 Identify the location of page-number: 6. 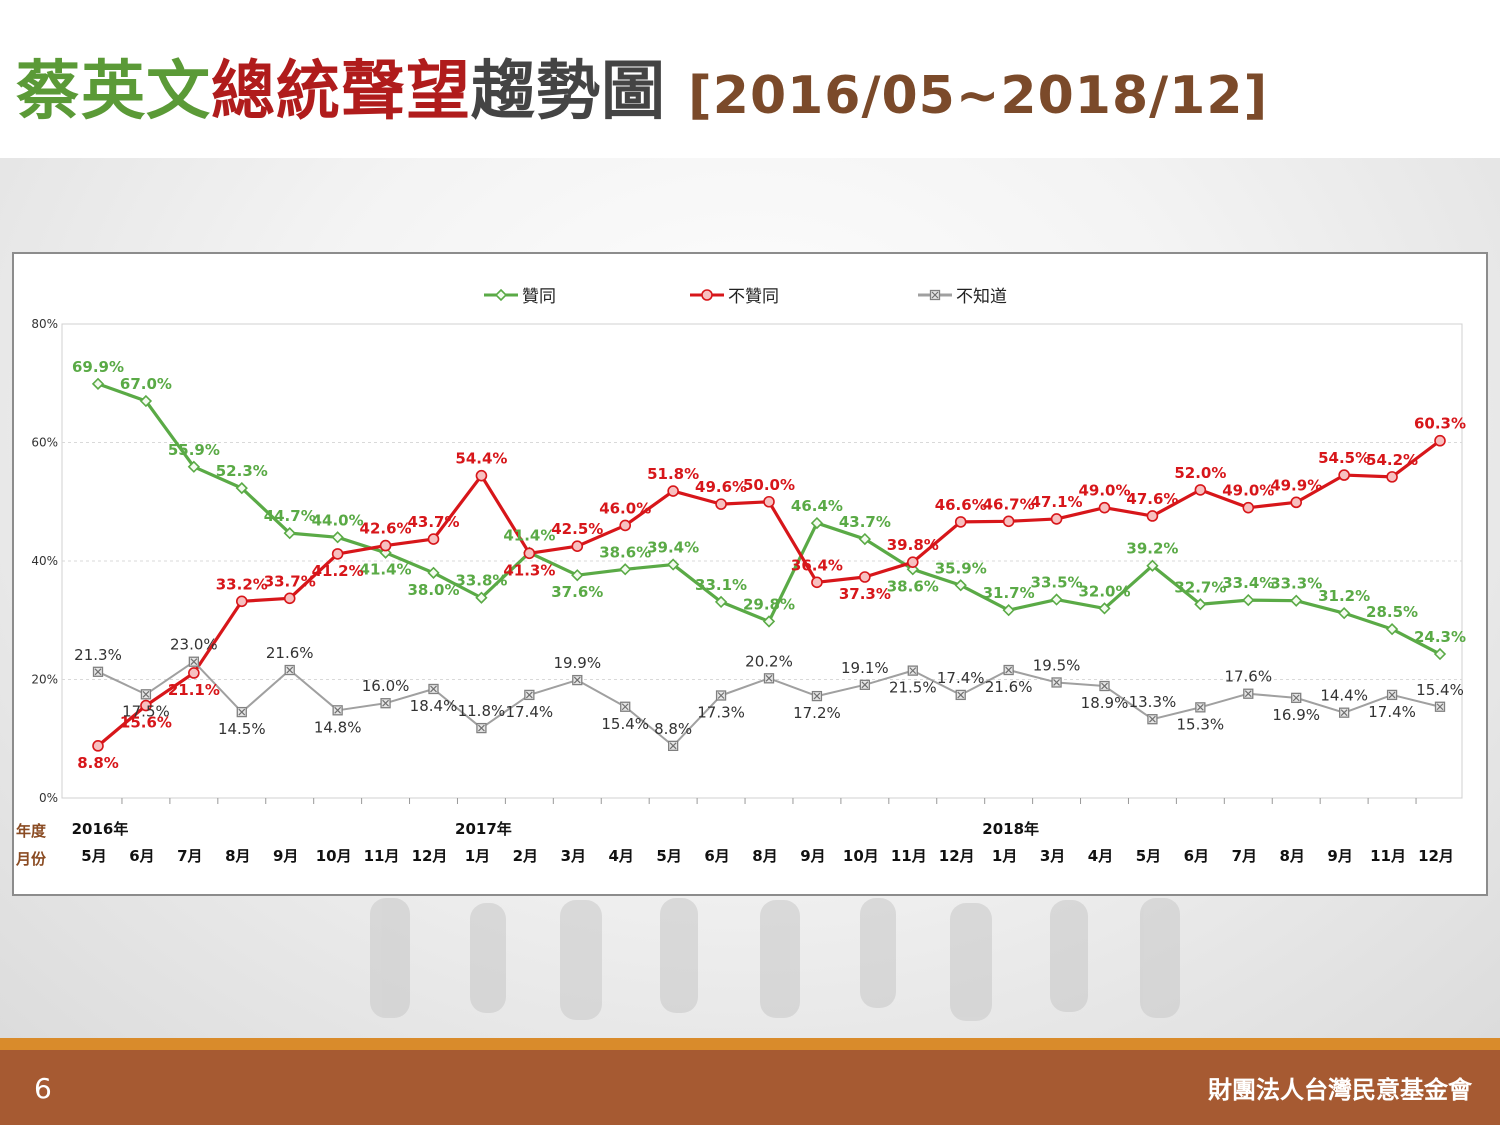
(43, 1088).